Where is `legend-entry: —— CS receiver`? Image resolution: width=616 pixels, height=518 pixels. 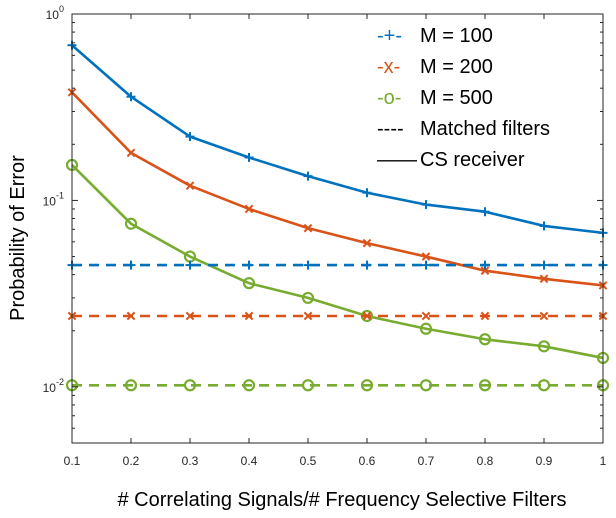
legend-entry: —— CS receiver is located at coordinates (451, 160).